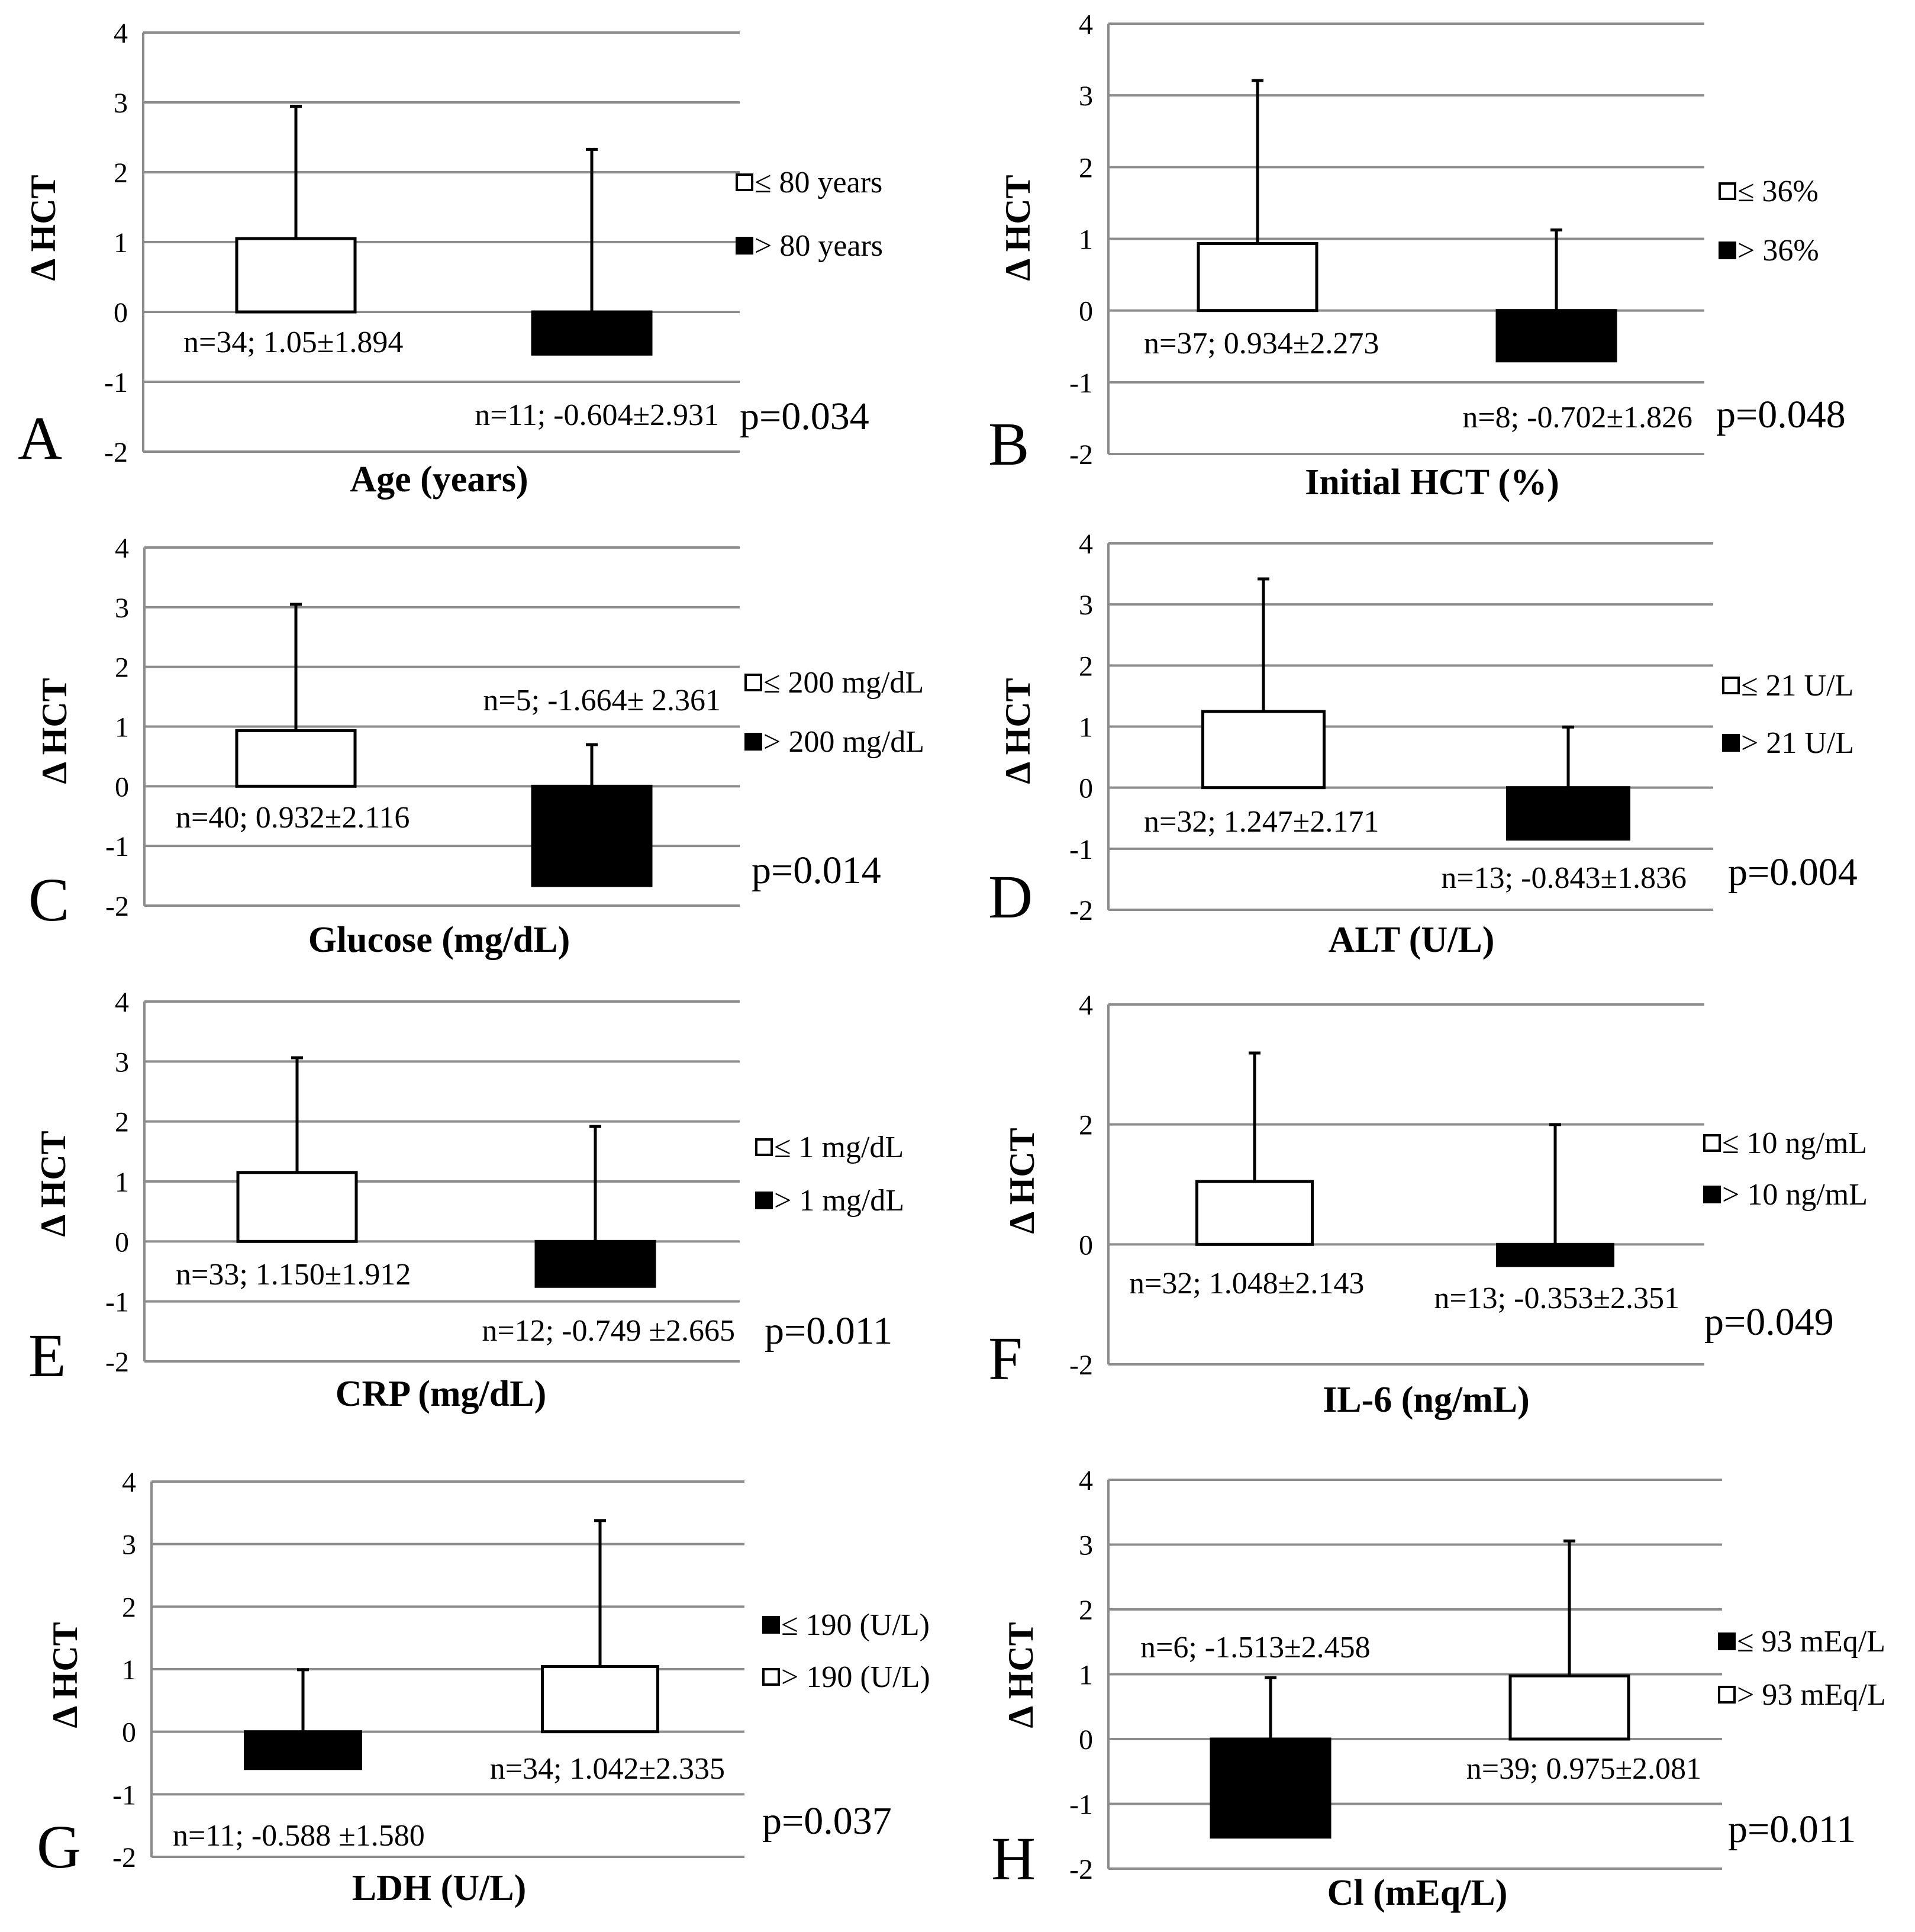  I want to click on legend-entry: > 1 mg/dL, so click(839, 1201).